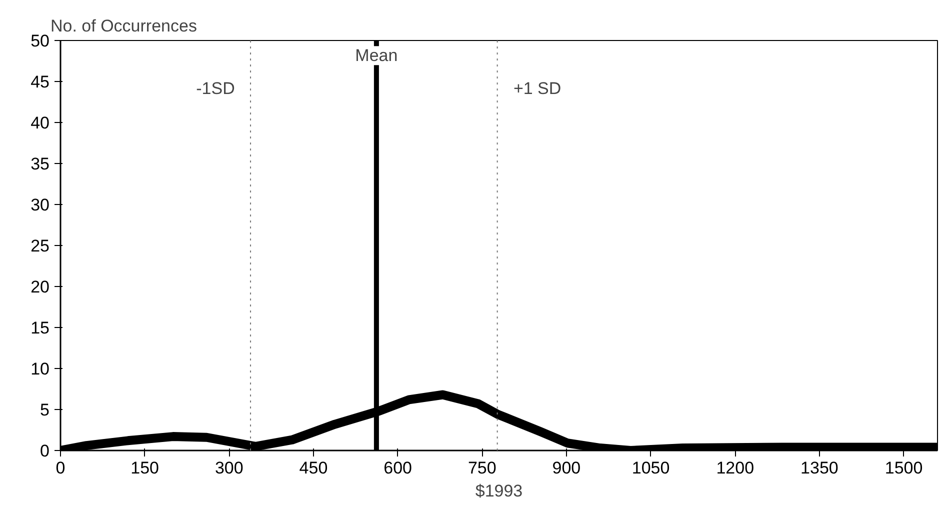  What do you see at coordinates (313, 468) in the screenshot?
I see `x-tick-label: 450` at bounding box center [313, 468].